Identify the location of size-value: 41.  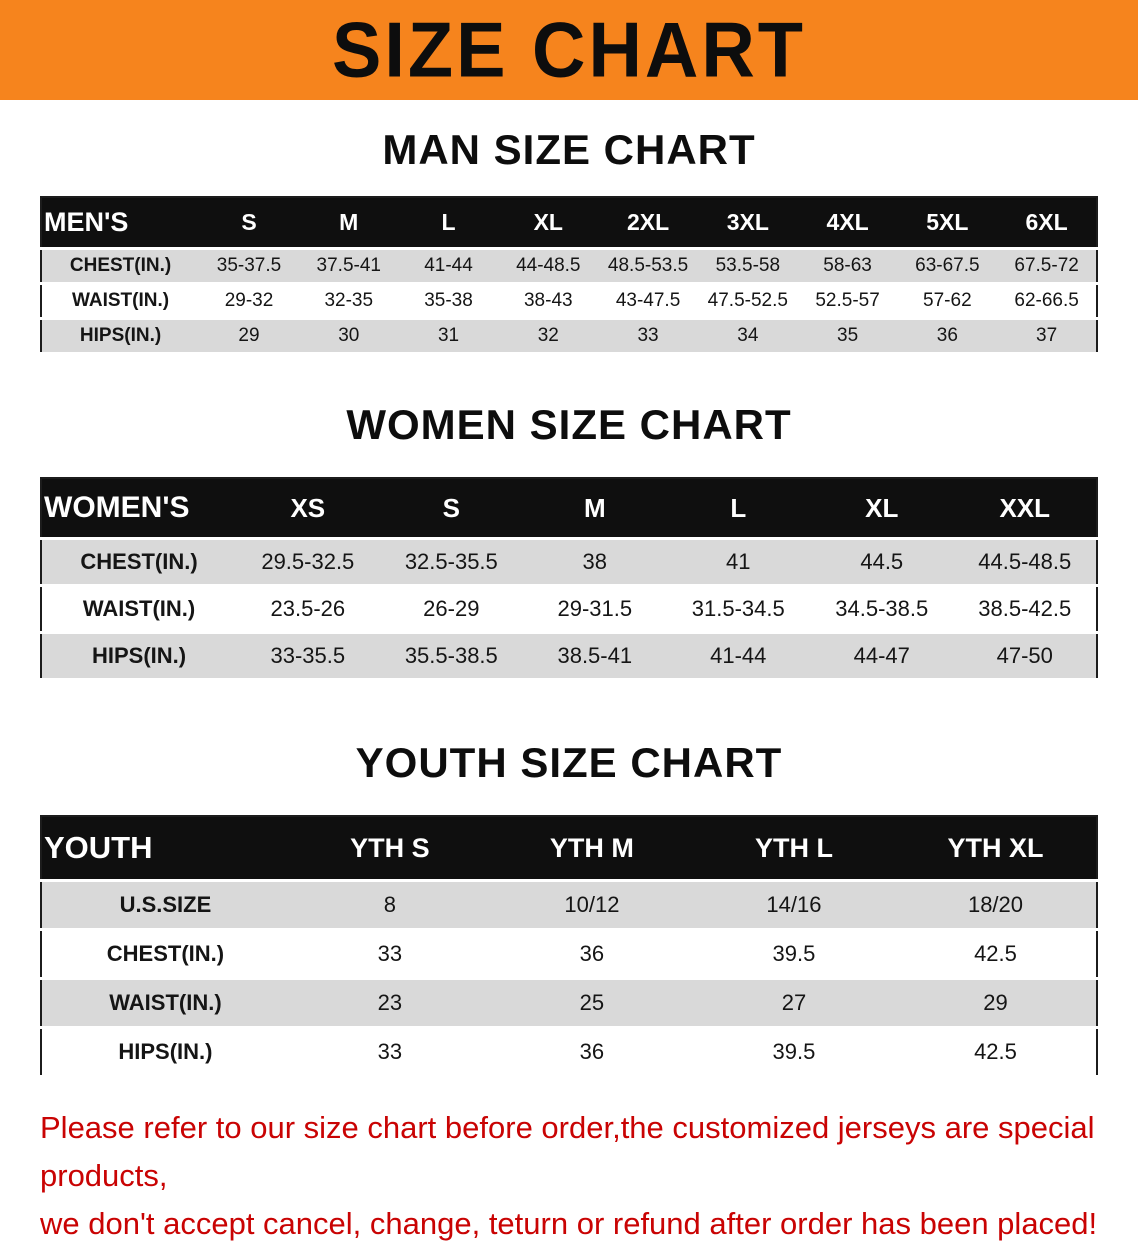
(738, 562).